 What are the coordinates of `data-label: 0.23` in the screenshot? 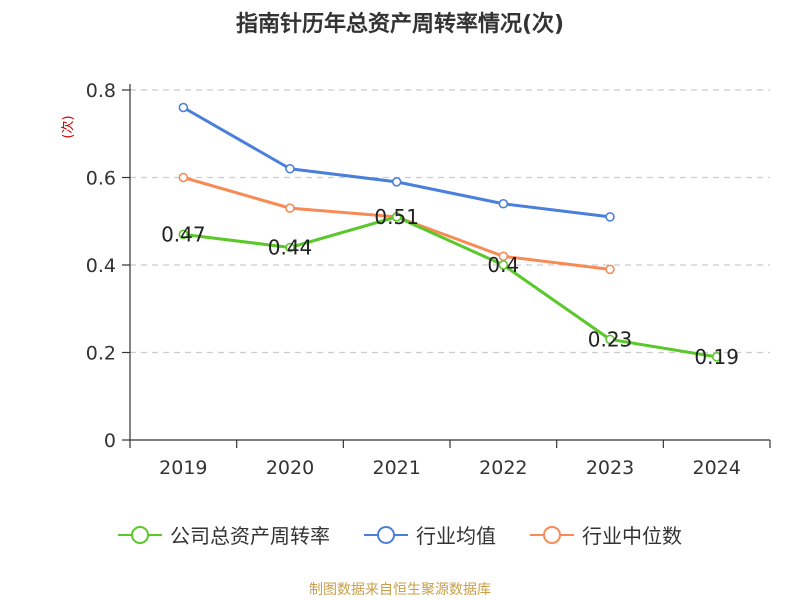 It's located at (610, 339).